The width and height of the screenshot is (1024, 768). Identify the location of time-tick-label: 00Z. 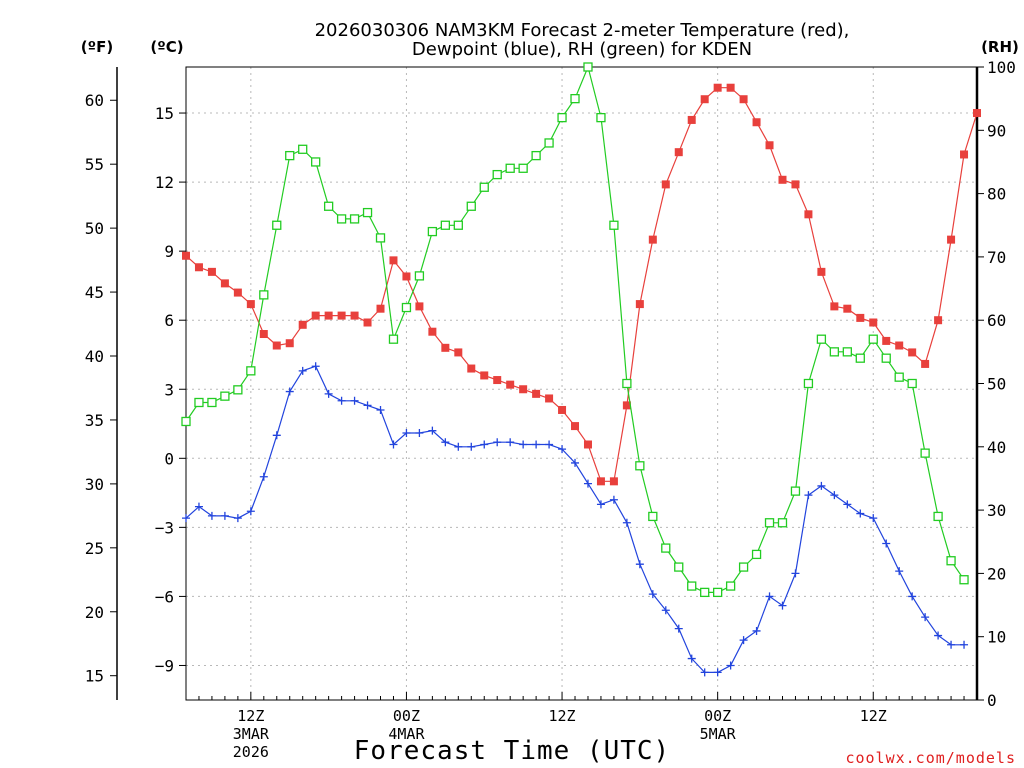
(406, 716).